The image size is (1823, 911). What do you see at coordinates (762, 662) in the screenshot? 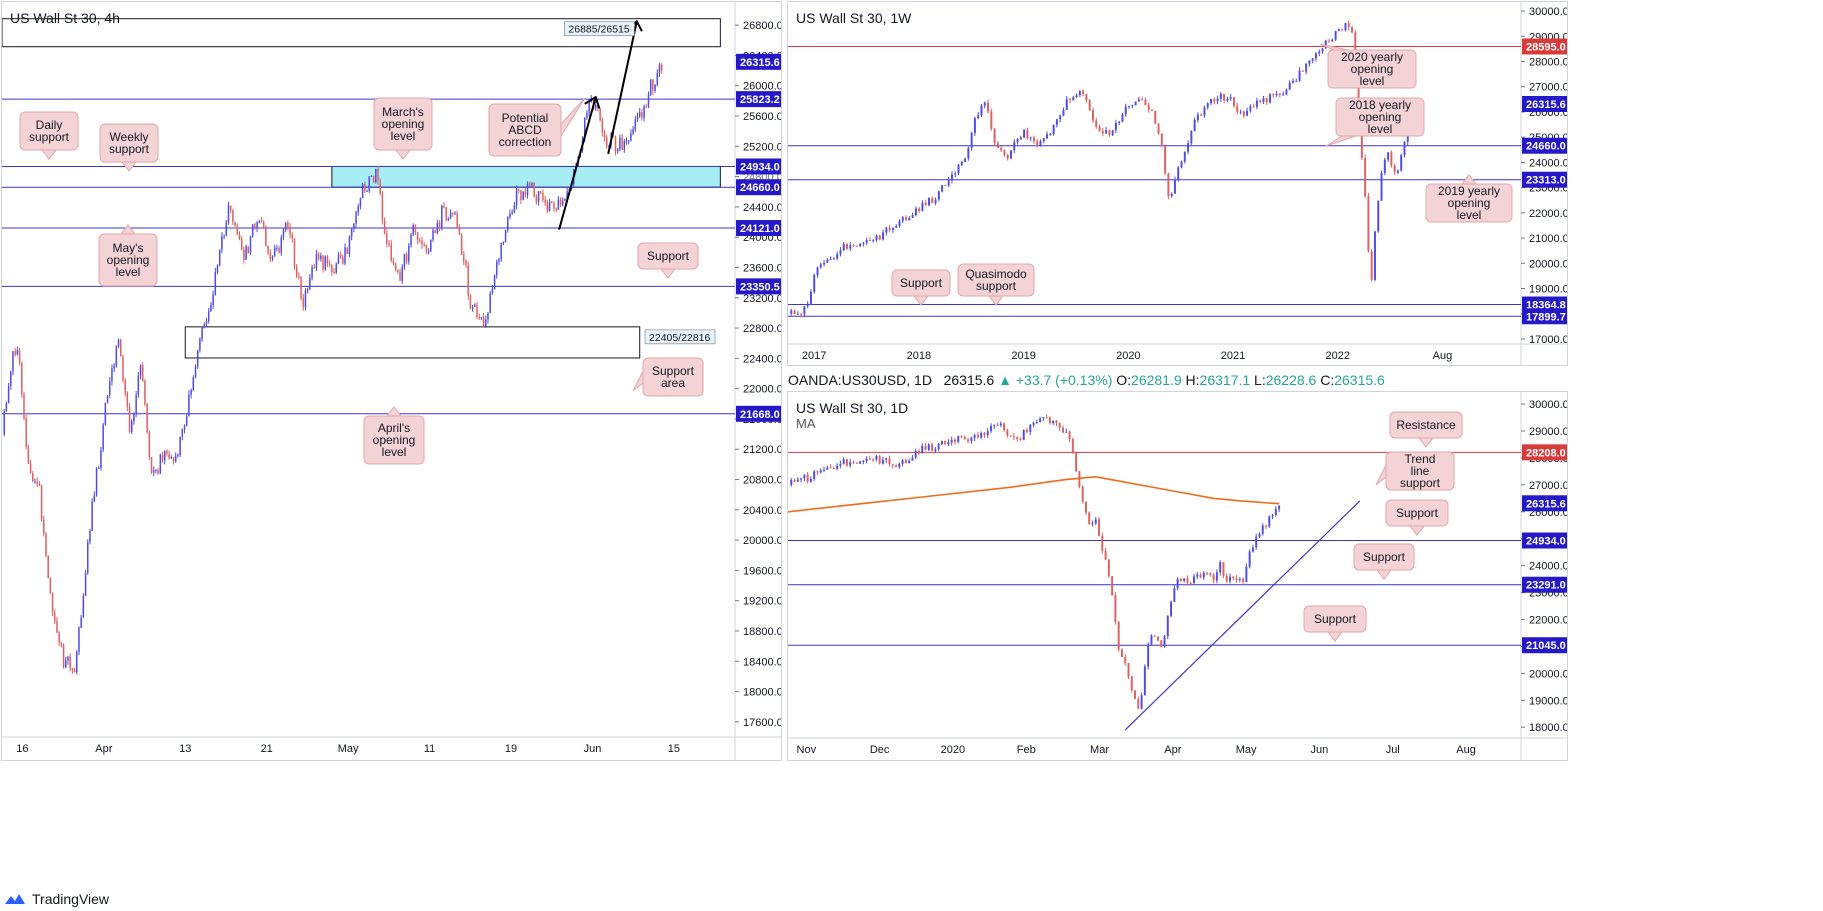
I see `y-tick-label: 18400.0` at bounding box center [762, 662].